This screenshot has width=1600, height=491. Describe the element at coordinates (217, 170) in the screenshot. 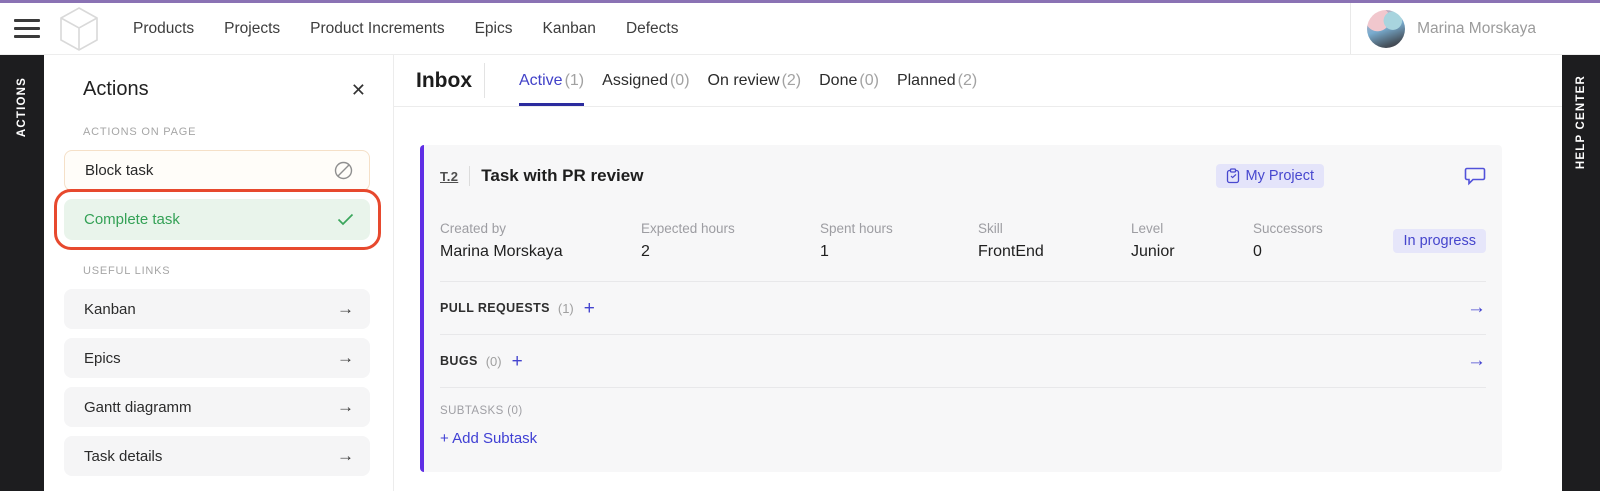

I see `block-task-button: Block task` at that location.